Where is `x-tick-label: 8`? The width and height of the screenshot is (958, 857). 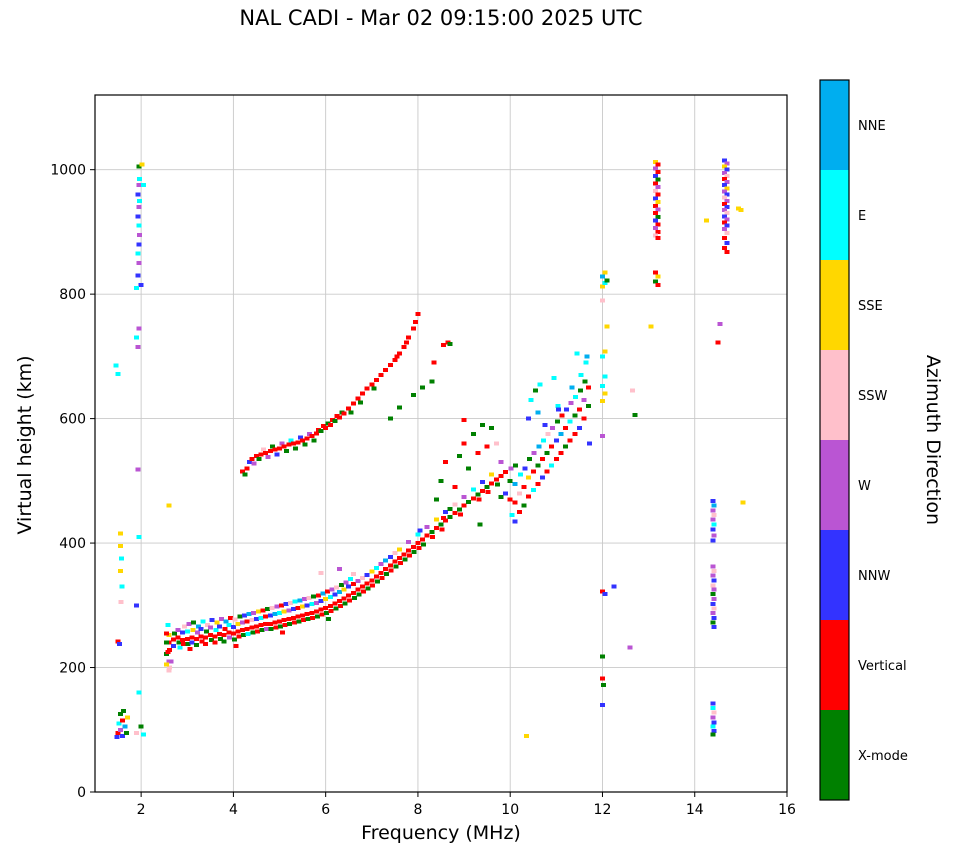
x-tick-label: 8 is located at coordinates (417, 810).